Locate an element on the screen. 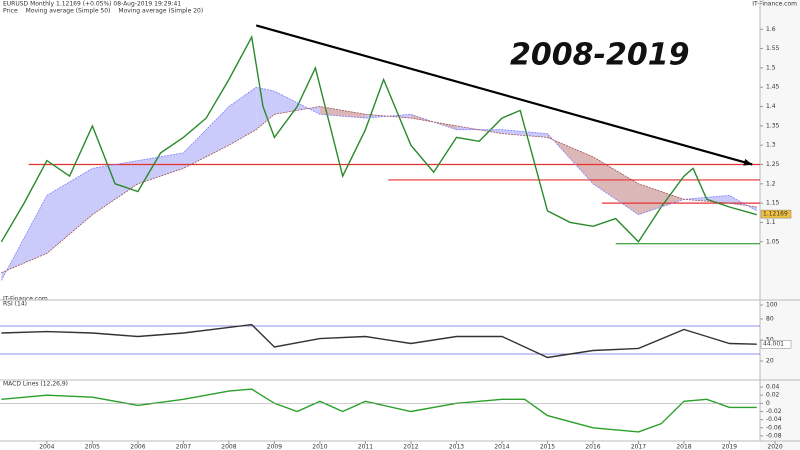 The height and width of the screenshot is (450, 800). y-tick-label: -0.08 is located at coordinates (774, 435).